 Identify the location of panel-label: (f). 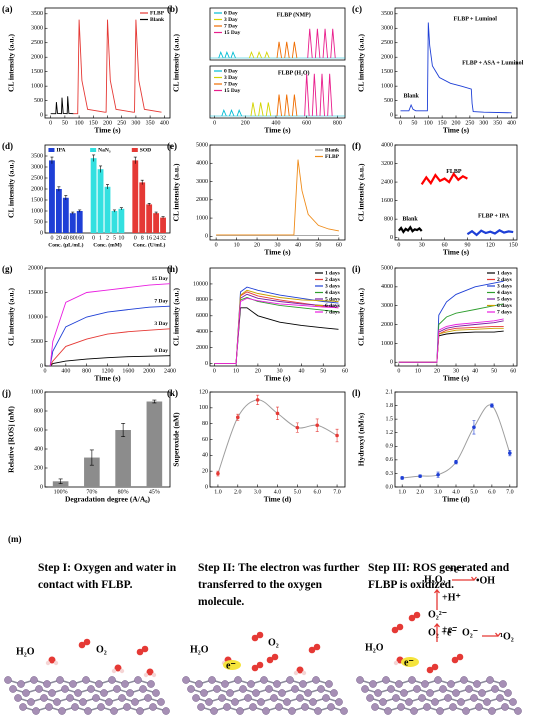
(356, 146).